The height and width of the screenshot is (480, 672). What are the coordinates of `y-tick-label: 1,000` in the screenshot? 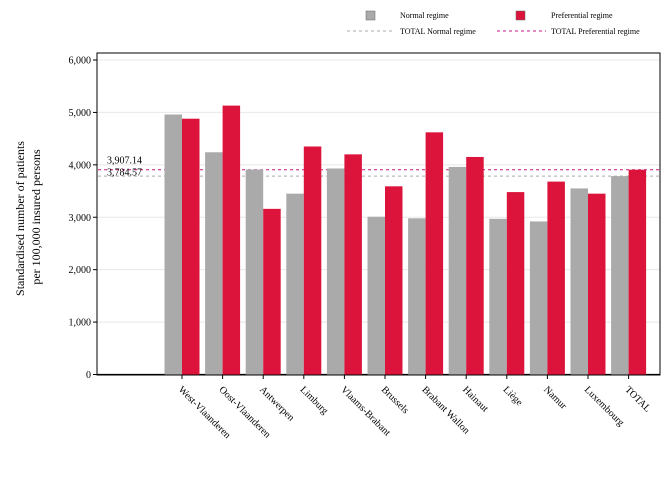 It's located at (80, 323).